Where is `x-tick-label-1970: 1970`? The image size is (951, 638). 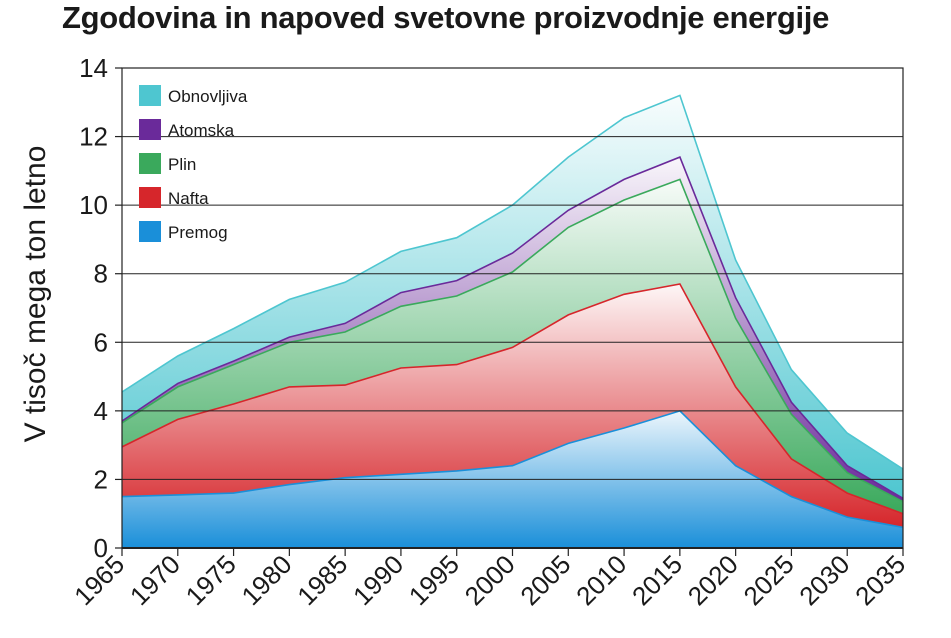
x-tick-label-1970: 1970 is located at coordinates (155, 580).